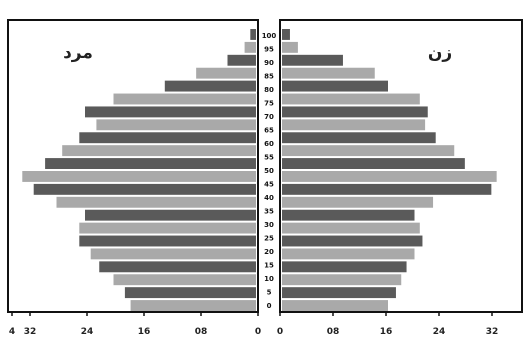 The width and height of the screenshot is (529, 340). Describe the element at coordinates (269, 90) in the screenshot. I see `age-label-80: 80` at that location.